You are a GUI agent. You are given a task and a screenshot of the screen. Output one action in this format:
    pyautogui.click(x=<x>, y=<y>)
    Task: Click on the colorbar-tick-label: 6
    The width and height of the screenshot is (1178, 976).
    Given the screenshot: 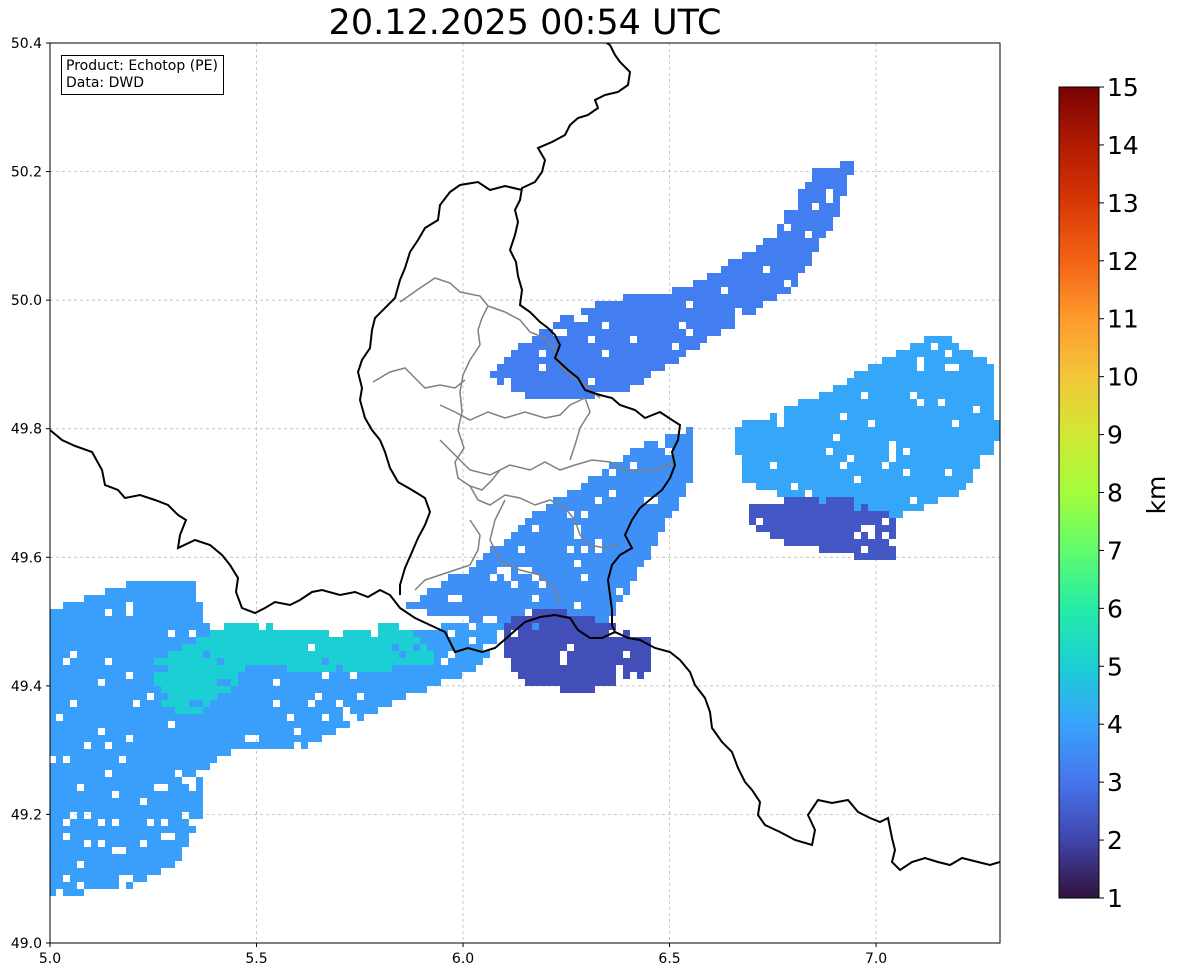 What is the action you would take?
    pyautogui.click(x=1115, y=608)
    